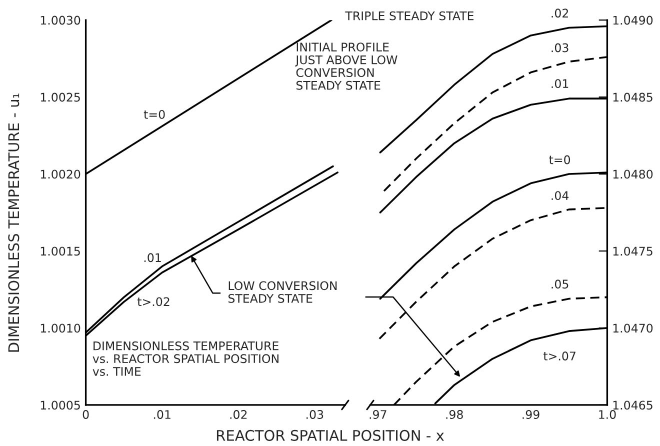 The width and height of the screenshot is (660, 446). I want to click on y-tick-label: 1.0015, so click(60, 251).